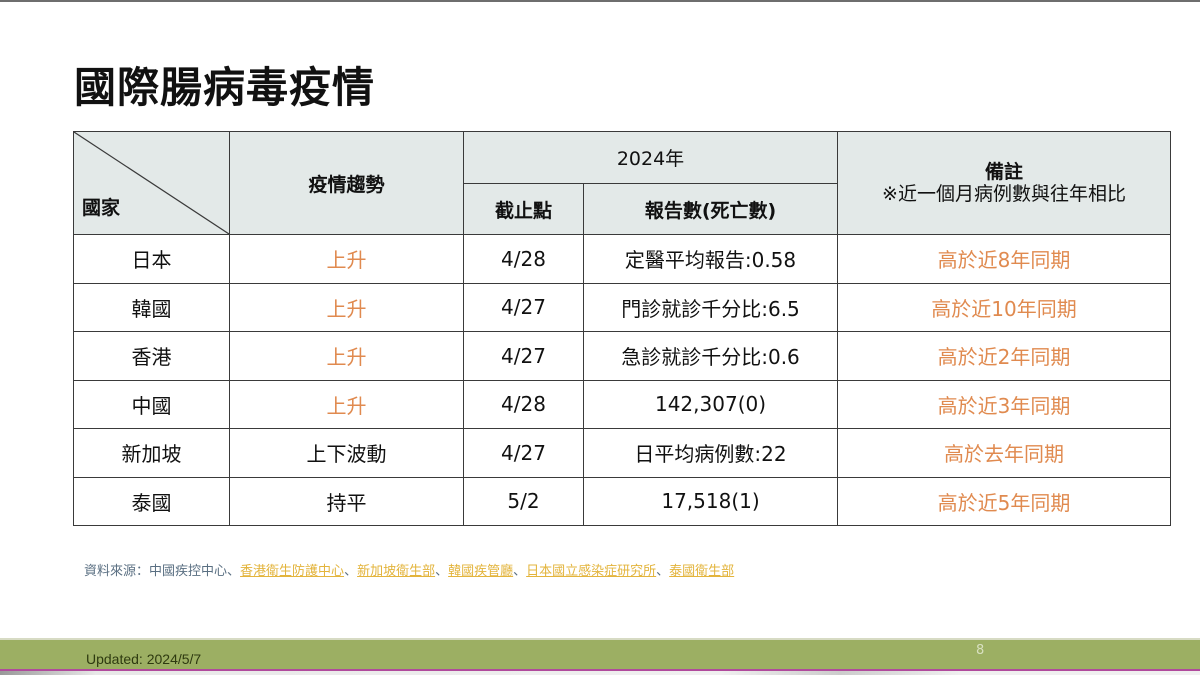 The image size is (1200, 675). I want to click on remark-cell: 高於去年同期, so click(1004, 453).